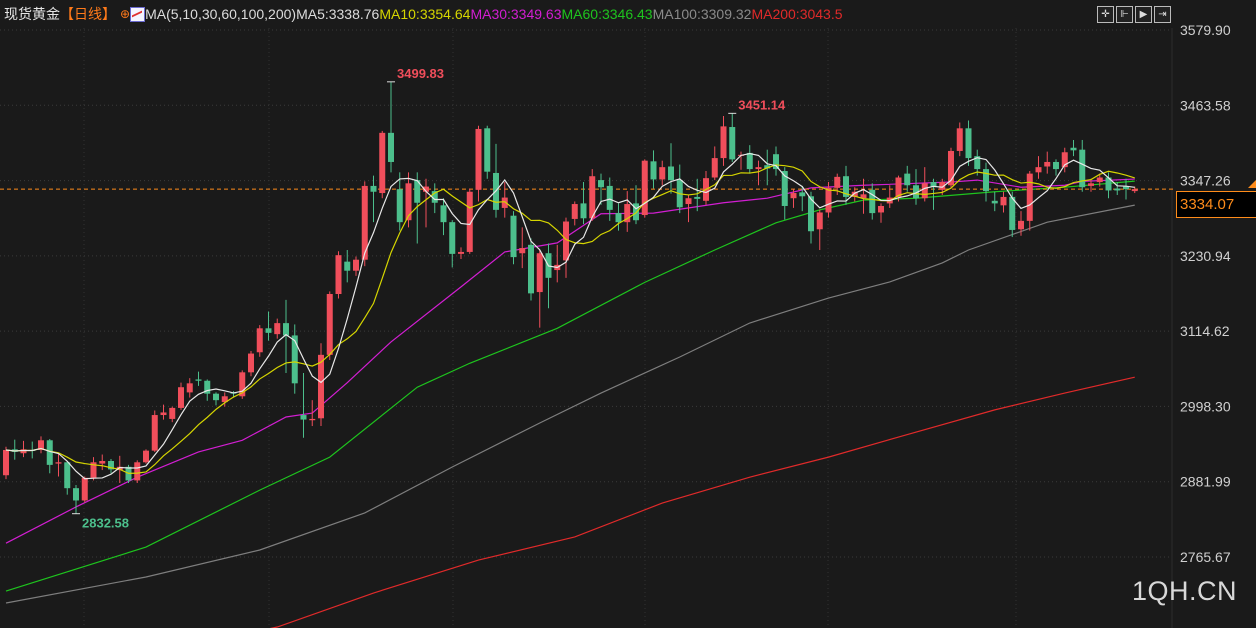  I want to click on ma200-value: MA200:3043.5, so click(797, 14).